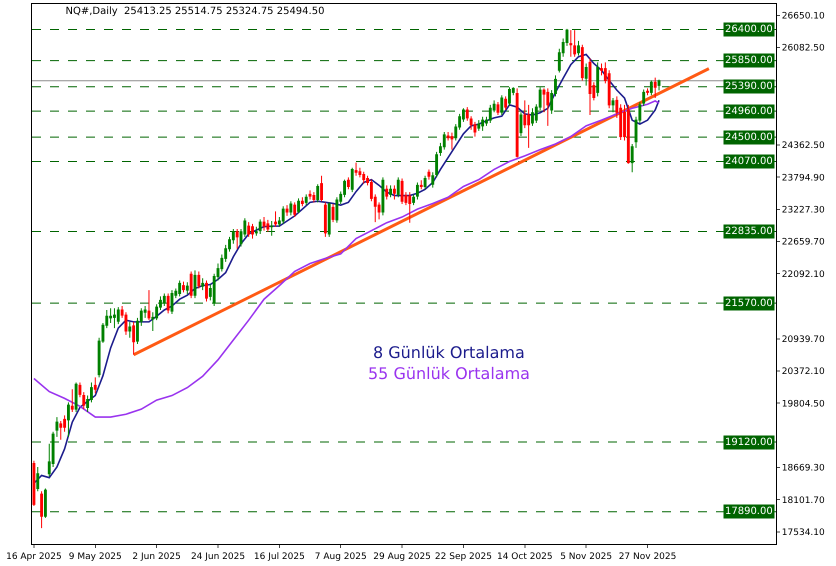 This screenshot has width=836, height=566. What do you see at coordinates (749, 511) in the screenshot?
I see `ref-line-label: 17890.00` at bounding box center [749, 511].